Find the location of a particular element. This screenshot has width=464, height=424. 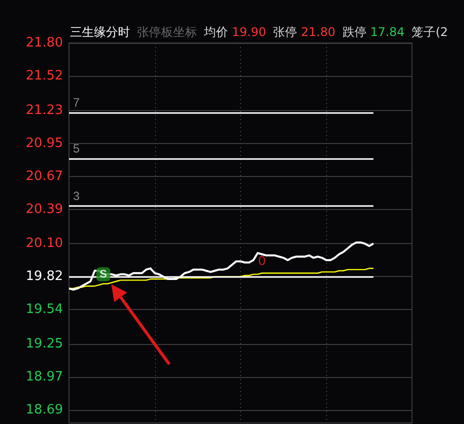

annotation: 3 is located at coordinates (76, 195).